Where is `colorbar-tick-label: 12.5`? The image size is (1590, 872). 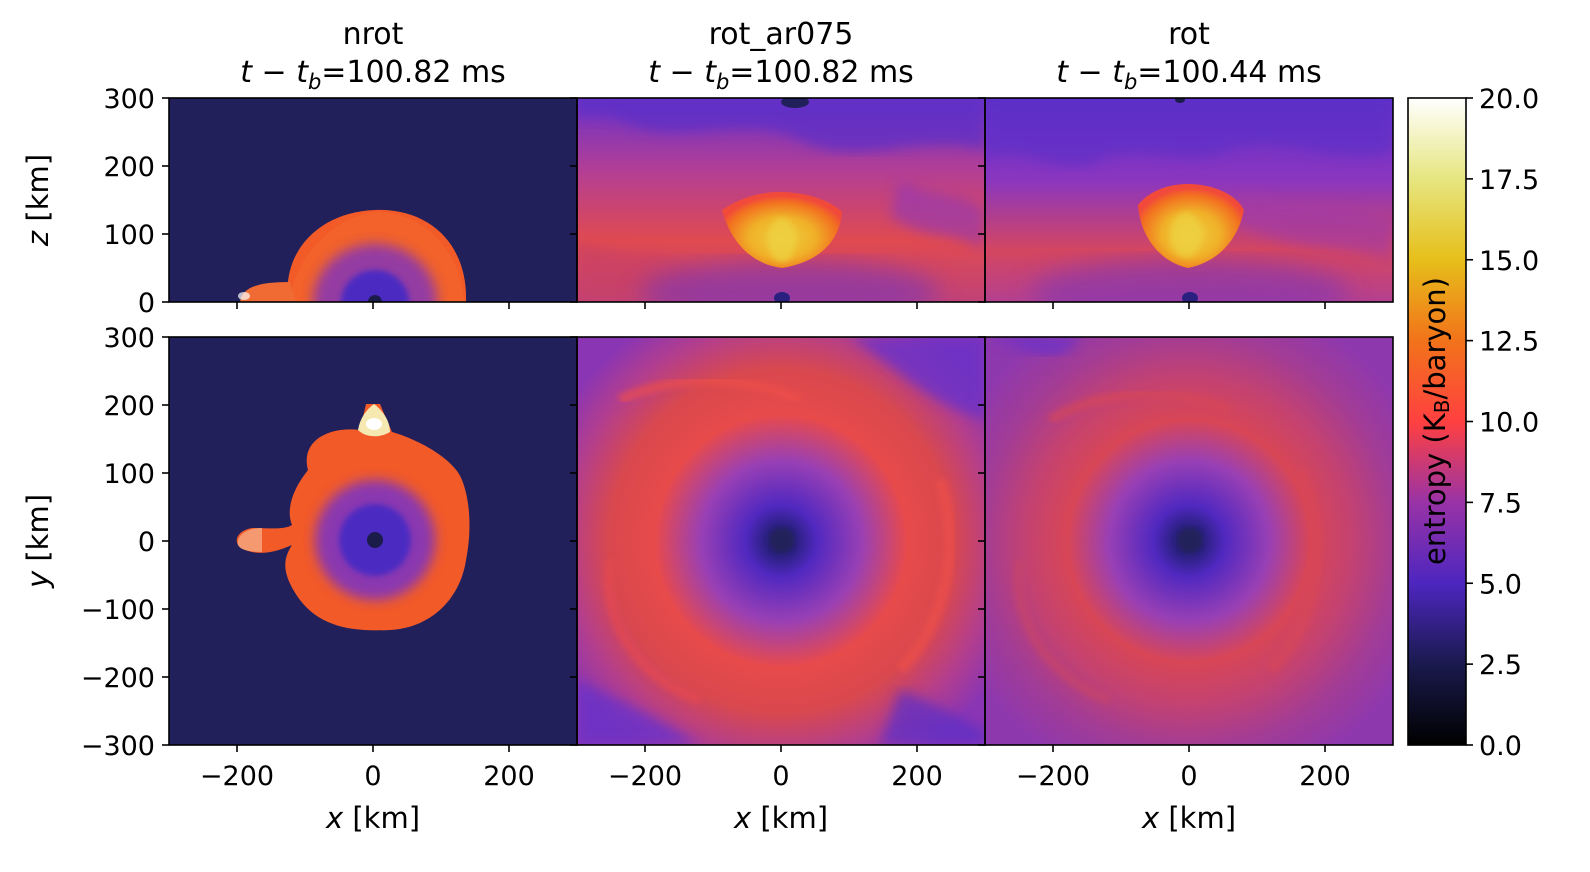
colorbar-tick-label: 12.5 is located at coordinates (1509, 342).